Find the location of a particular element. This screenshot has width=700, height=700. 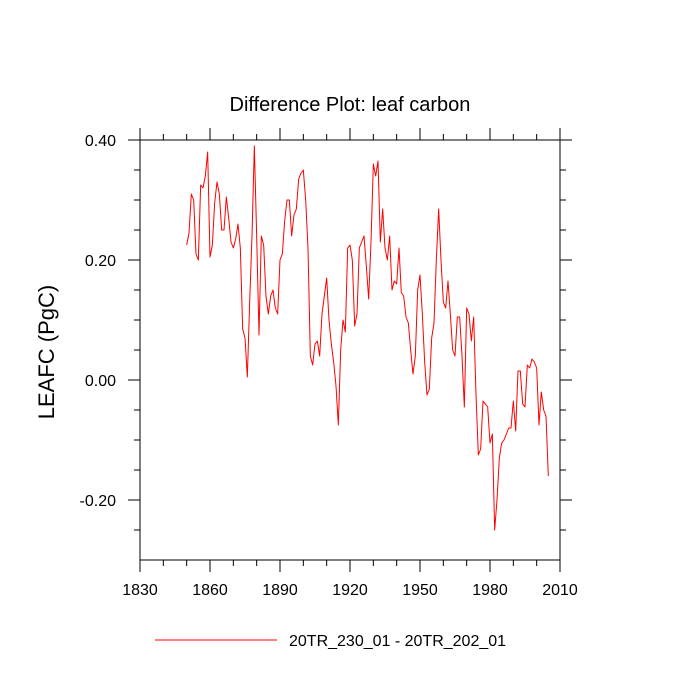

y-tick-label: -0.20 is located at coordinates (98, 501).